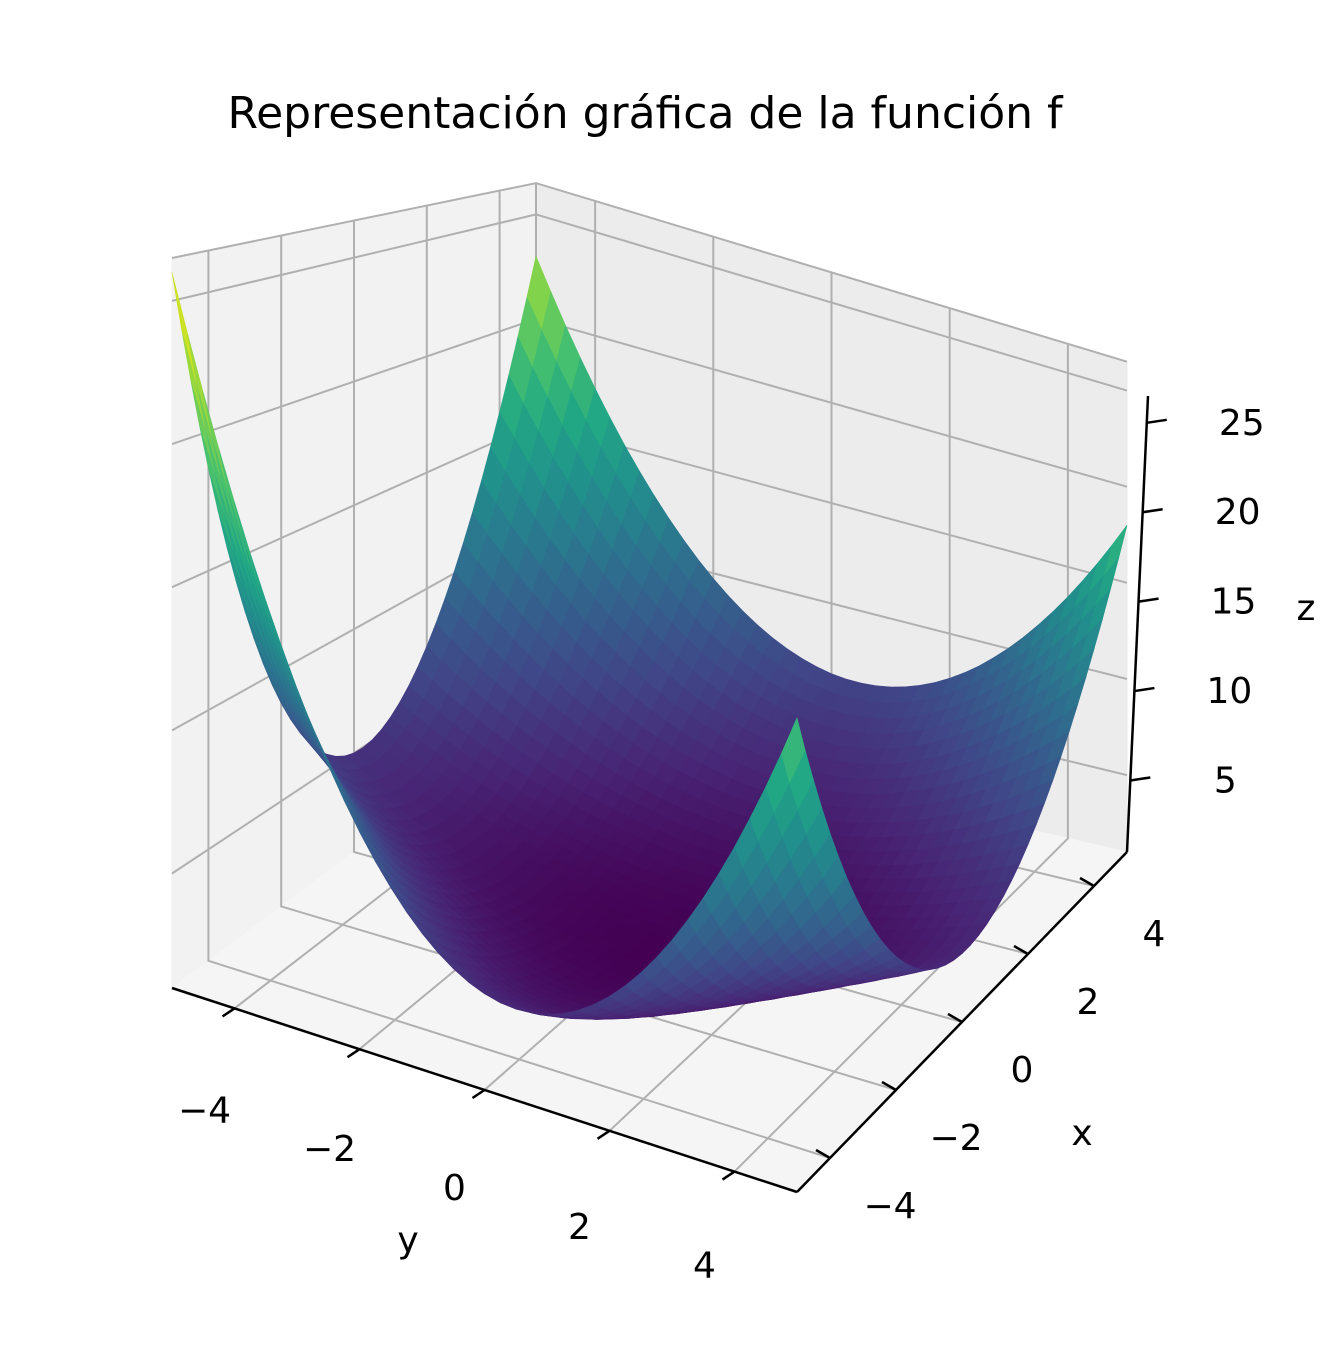 The width and height of the screenshot is (1342, 1364). I want to click on y-tick-label: 2, so click(579, 1227).